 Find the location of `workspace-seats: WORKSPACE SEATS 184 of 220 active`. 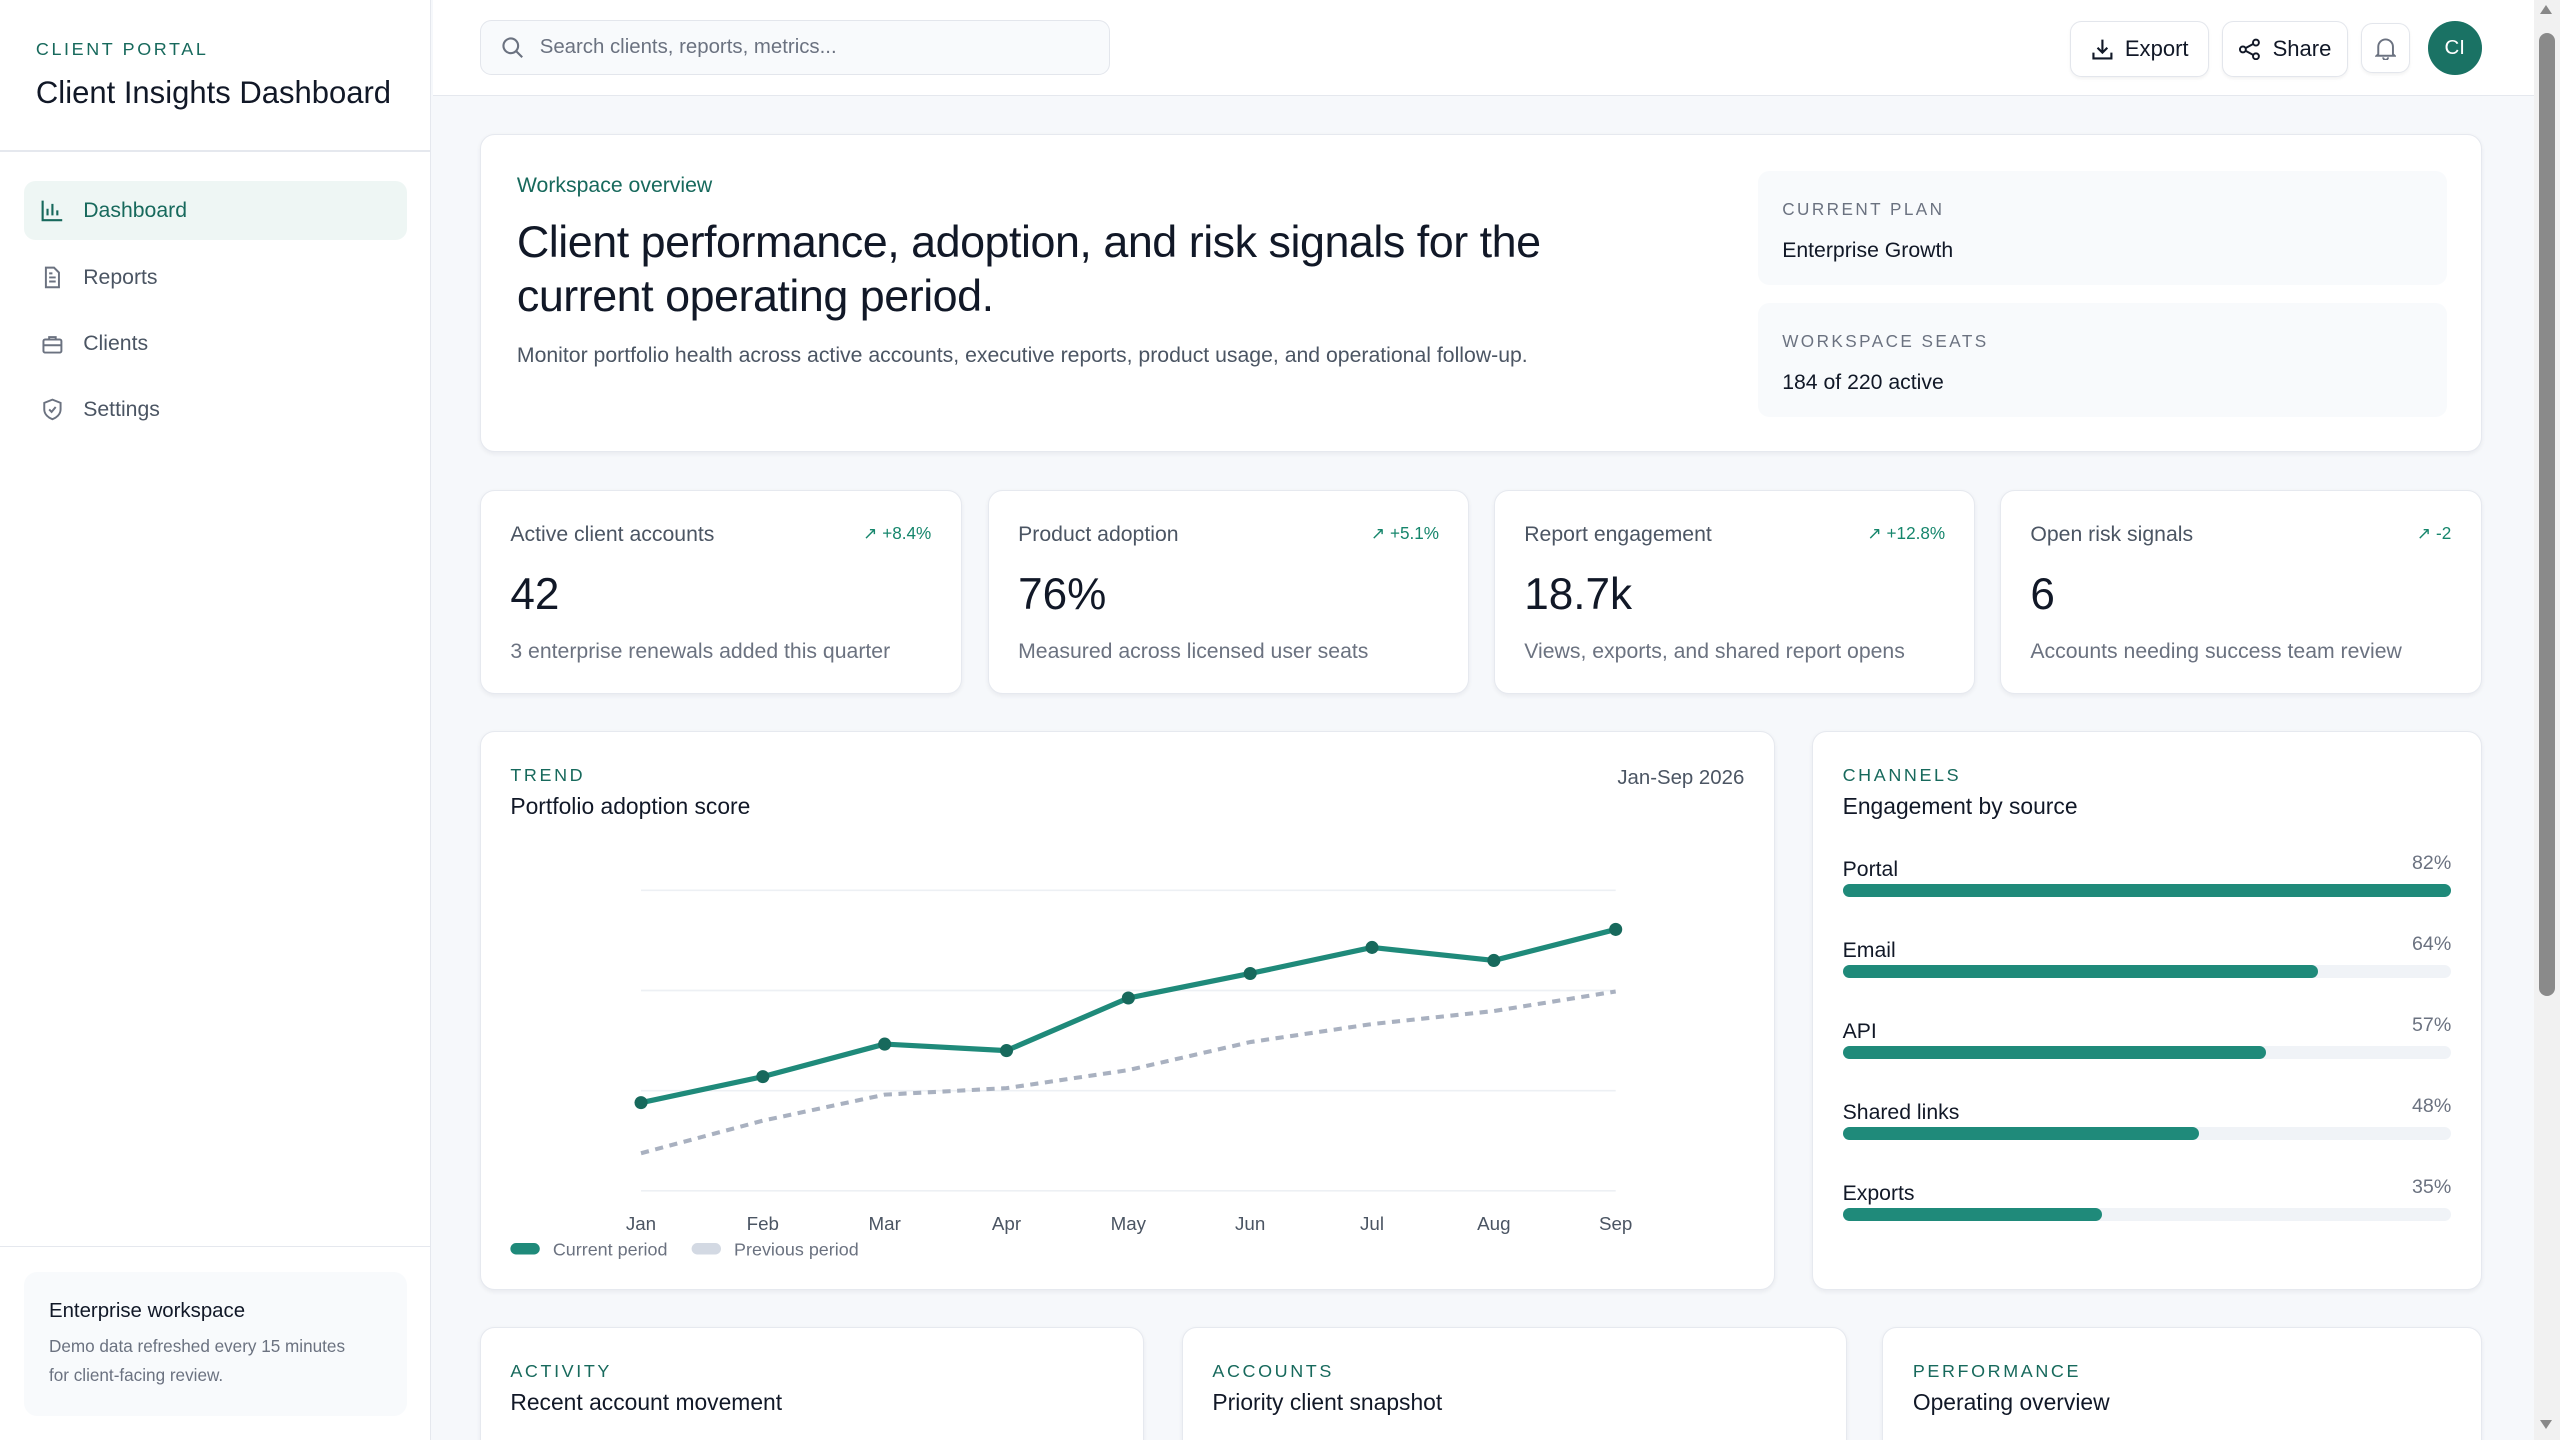

workspace-seats: WORKSPACE SEATS 184 of 220 active is located at coordinates (2102, 360).